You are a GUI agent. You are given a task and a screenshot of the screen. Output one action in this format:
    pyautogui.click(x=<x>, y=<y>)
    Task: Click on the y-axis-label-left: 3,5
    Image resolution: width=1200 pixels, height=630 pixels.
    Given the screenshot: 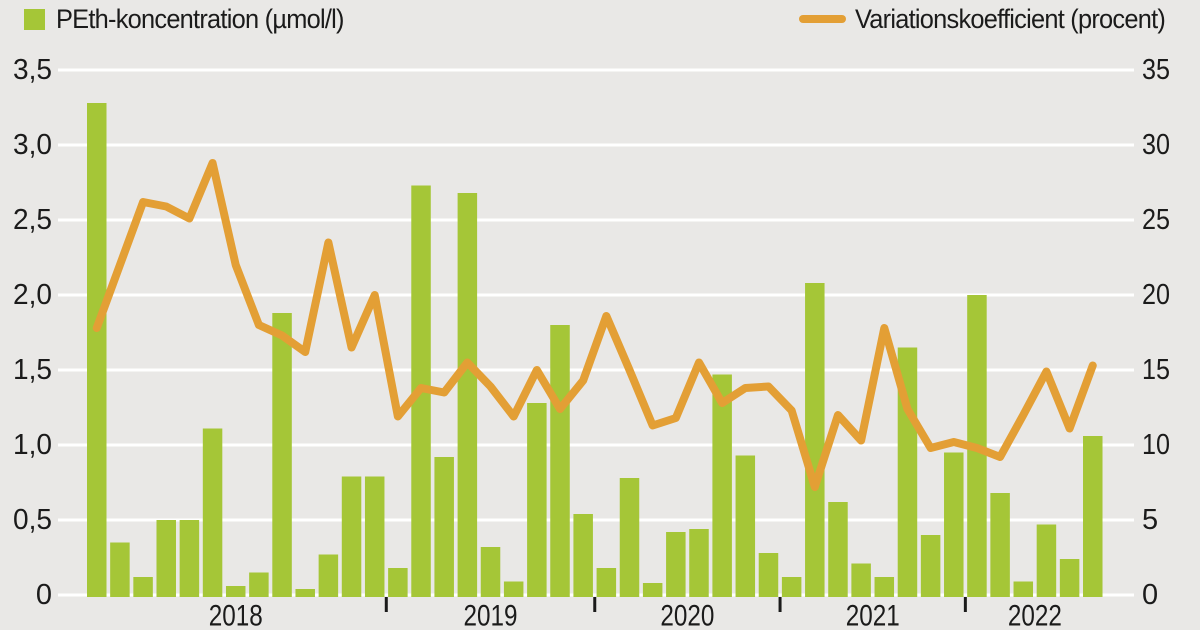 What is the action you would take?
    pyautogui.click(x=32, y=70)
    